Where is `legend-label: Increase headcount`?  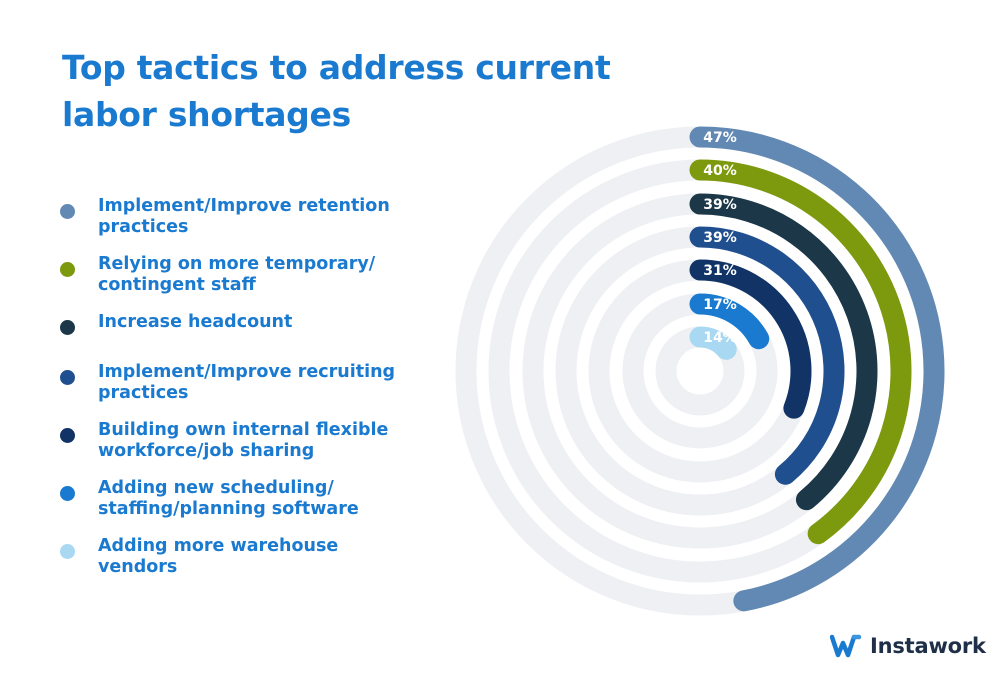 legend-label: Increase headcount is located at coordinates (195, 322).